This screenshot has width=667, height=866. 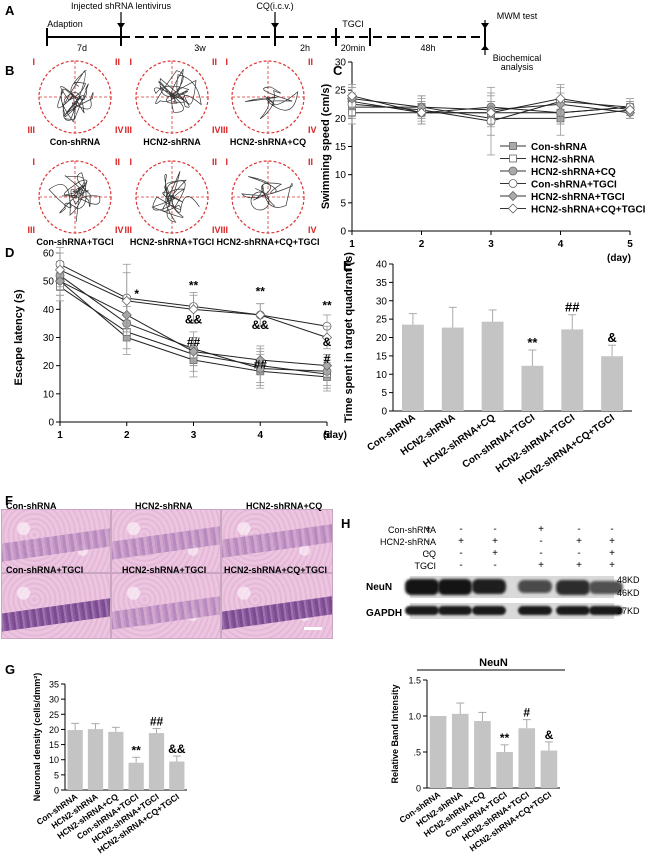 I want to click on swim-path-caption: HCN2-shRNA+CQ+TGCI, so click(x=267, y=242).